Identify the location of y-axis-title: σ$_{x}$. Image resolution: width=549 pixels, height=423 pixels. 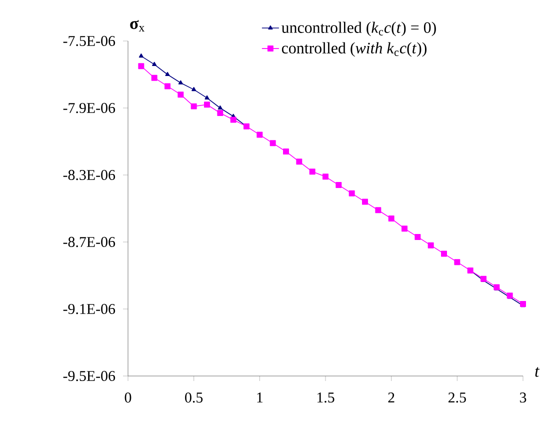
(137, 26).